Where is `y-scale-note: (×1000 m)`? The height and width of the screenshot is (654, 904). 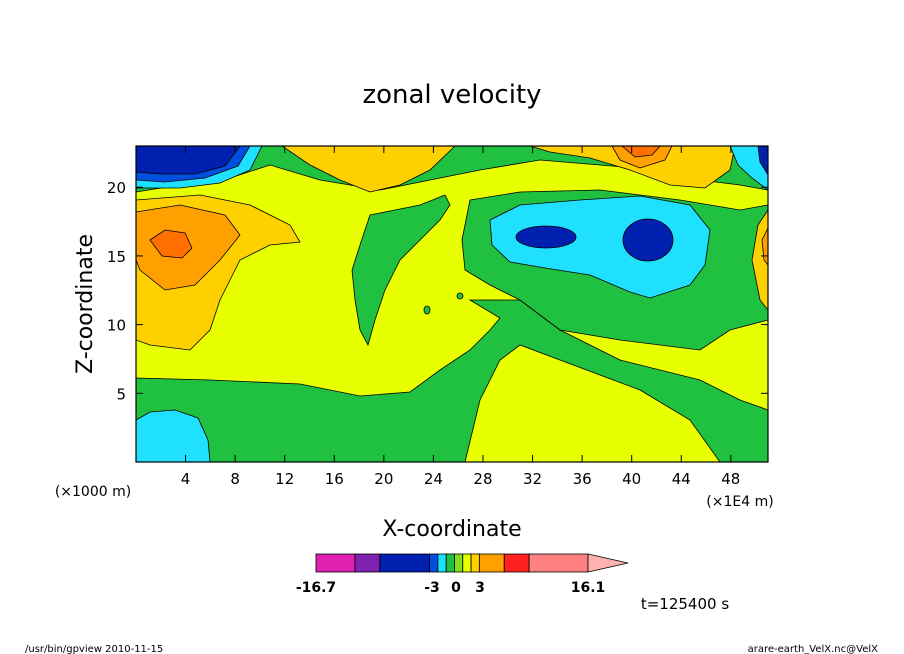
y-scale-note: (×1000 m) is located at coordinates (93, 492).